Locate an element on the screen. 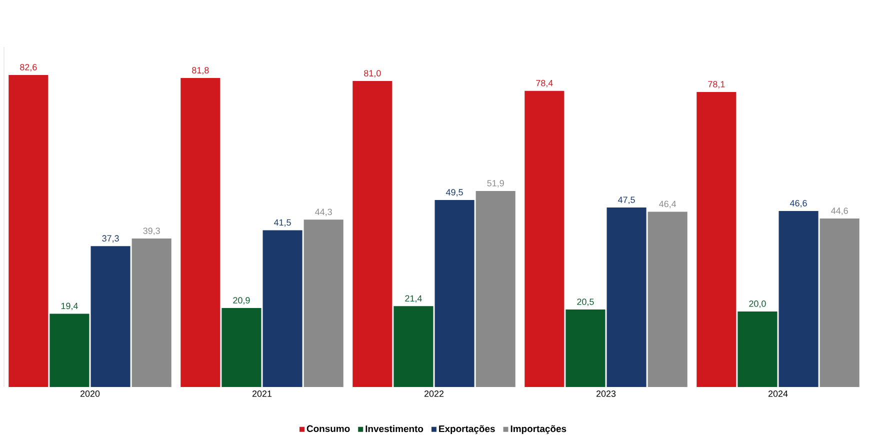 The width and height of the screenshot is (869, 435). data-label: 41,5 is located at coordinates (282, 223).